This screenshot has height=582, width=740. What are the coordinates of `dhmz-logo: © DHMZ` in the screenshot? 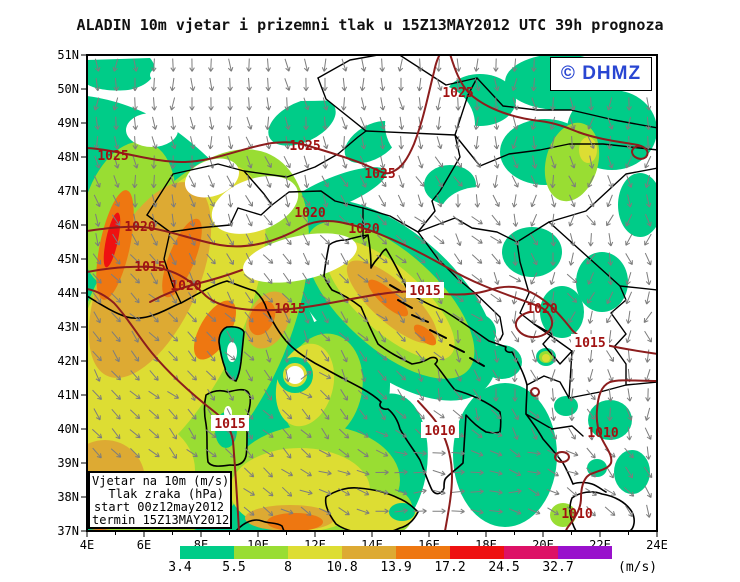 It's located at (601, 74).